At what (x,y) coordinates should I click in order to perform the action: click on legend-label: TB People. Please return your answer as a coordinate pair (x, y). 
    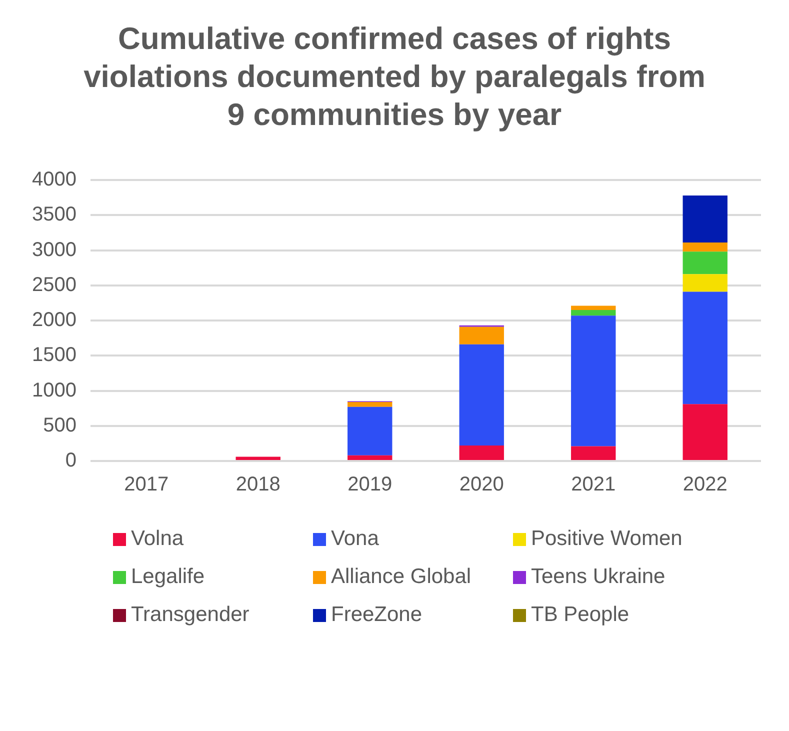
    Looking at the image, I should click on (580, 615).